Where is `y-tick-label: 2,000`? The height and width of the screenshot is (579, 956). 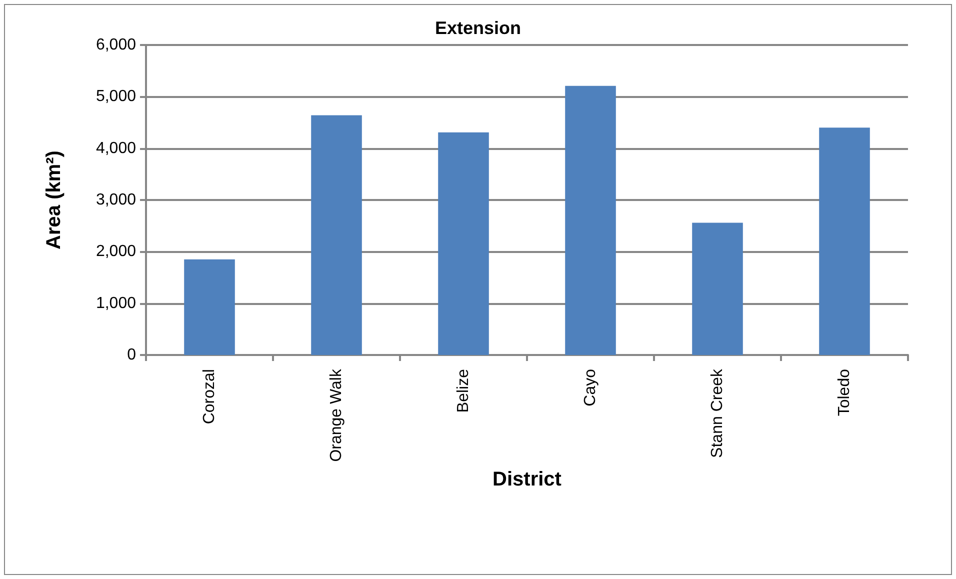 y-tick-label: 2,000 is located at coordinates (116, 251).